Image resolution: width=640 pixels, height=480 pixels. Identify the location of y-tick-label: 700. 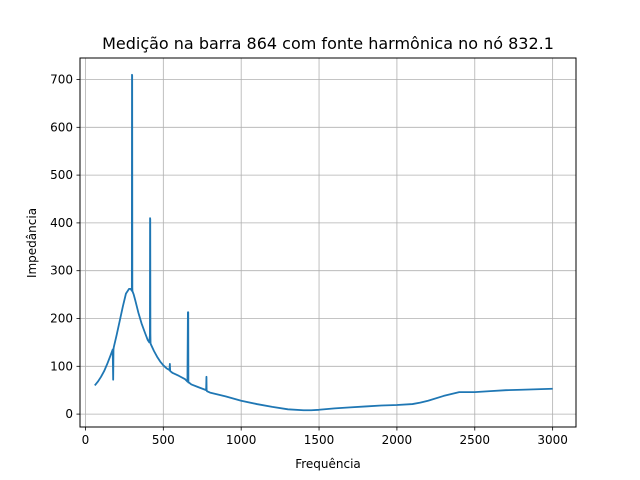
(61, 80).